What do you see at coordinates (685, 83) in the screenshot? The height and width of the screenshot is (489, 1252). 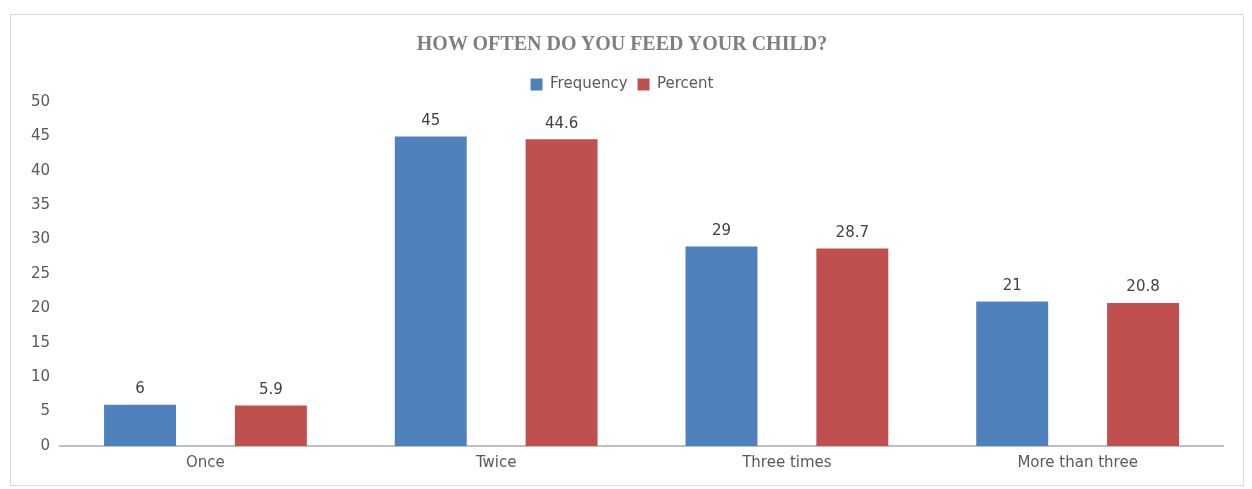 I see `legend-label: Percent` at bounding box center [685, 83].